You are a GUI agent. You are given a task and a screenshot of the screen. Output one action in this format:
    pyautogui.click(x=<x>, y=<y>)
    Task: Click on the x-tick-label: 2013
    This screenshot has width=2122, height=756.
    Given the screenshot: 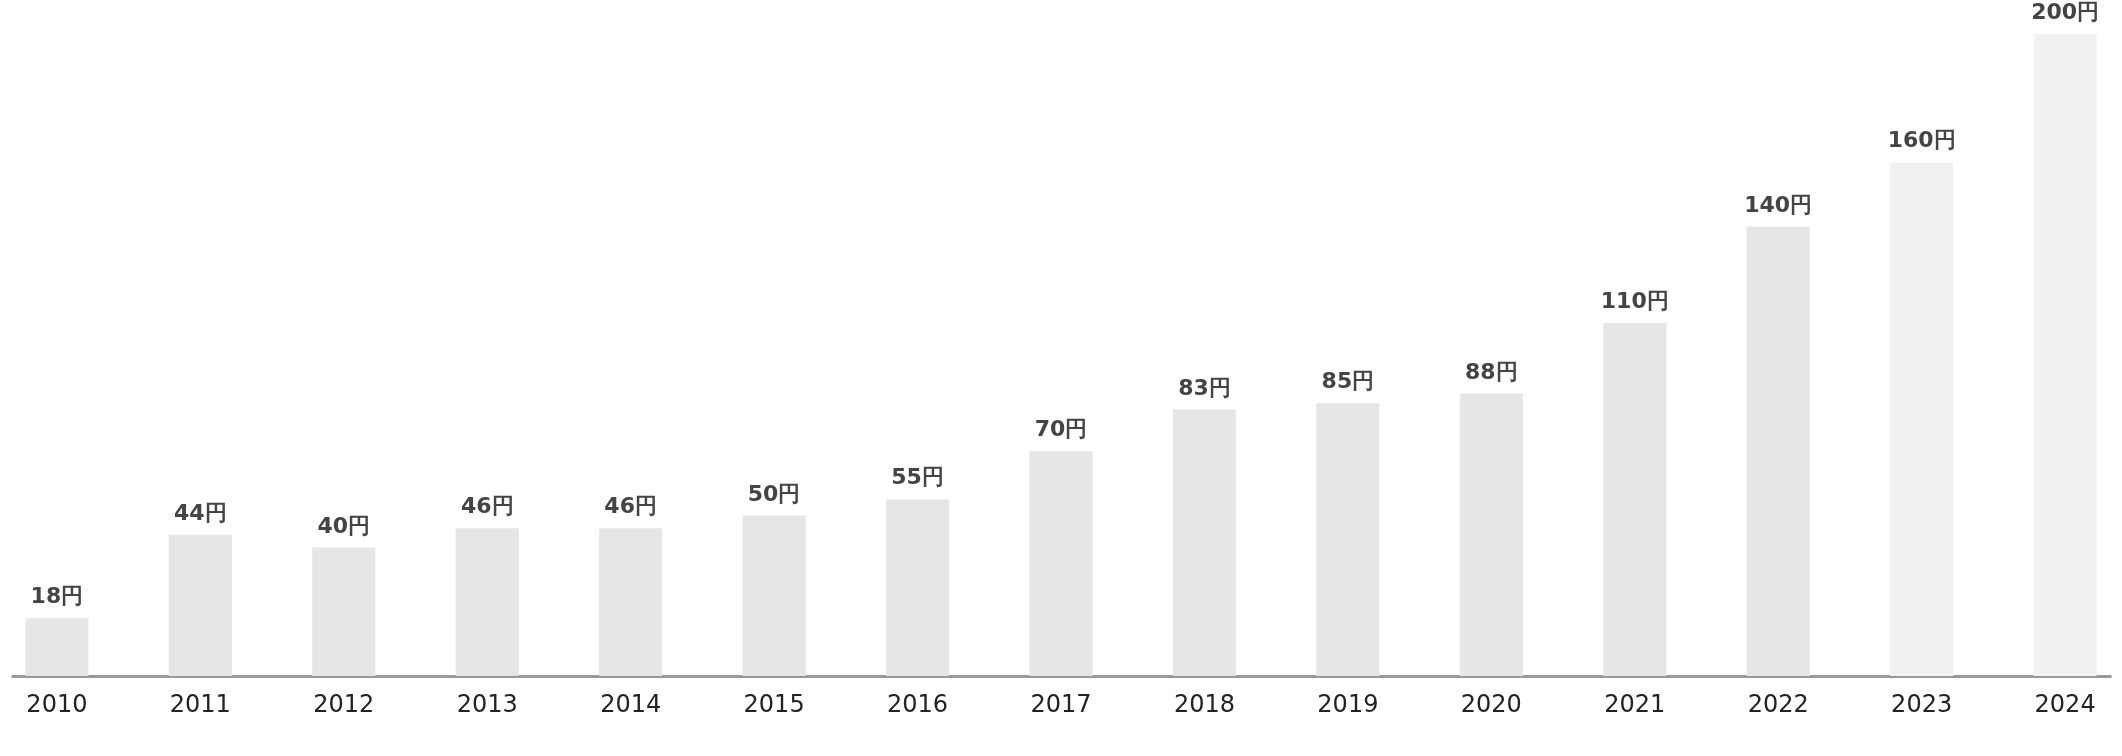 What is the action you would take?
    pyautogui.click(x=487, y=703)
    